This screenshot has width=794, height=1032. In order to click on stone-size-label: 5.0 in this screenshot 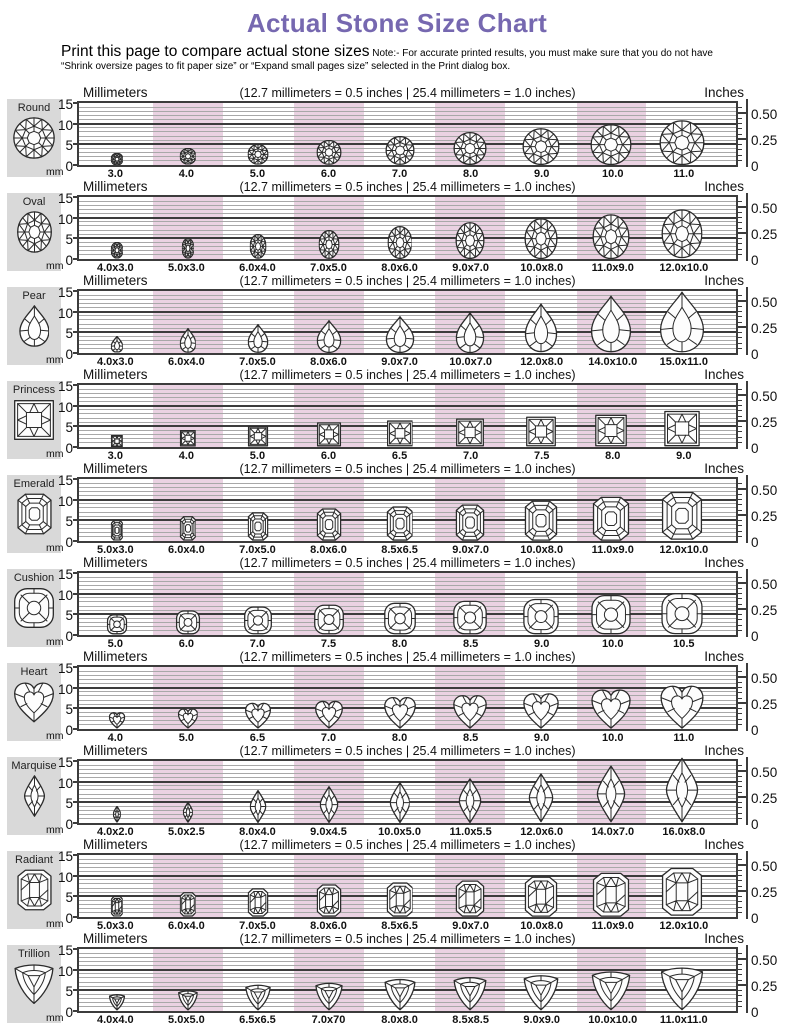, I will do `click(257, 174)`.